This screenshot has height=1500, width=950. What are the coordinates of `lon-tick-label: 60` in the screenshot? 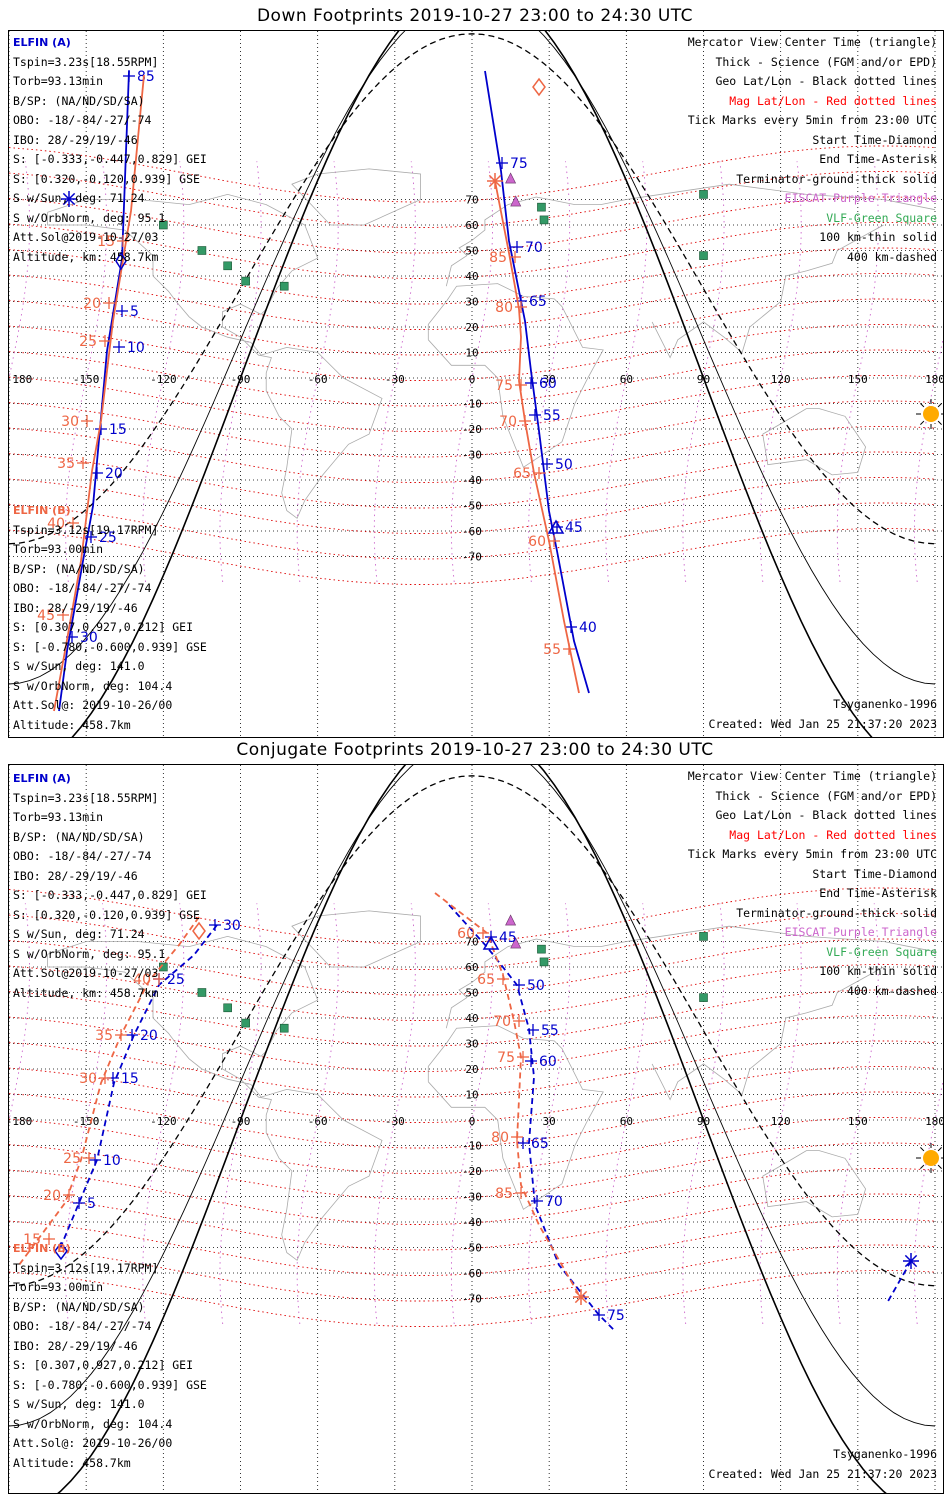 It's located at (626, 1121).